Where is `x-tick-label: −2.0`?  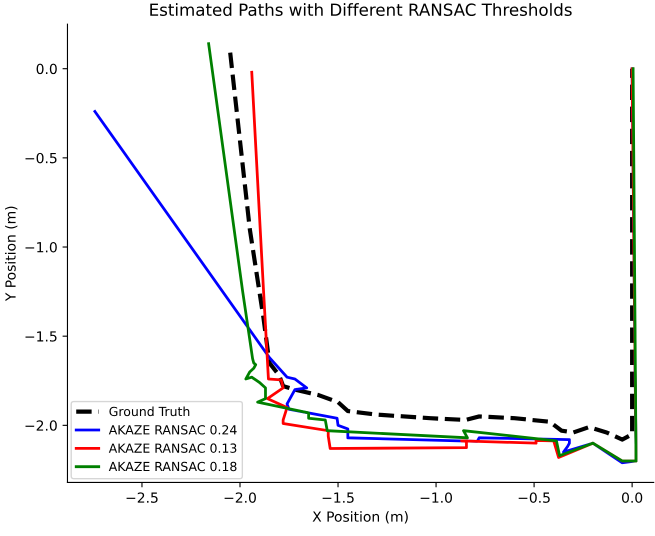 x-tick-label: −2.0 is located at coordinates (240, 497).